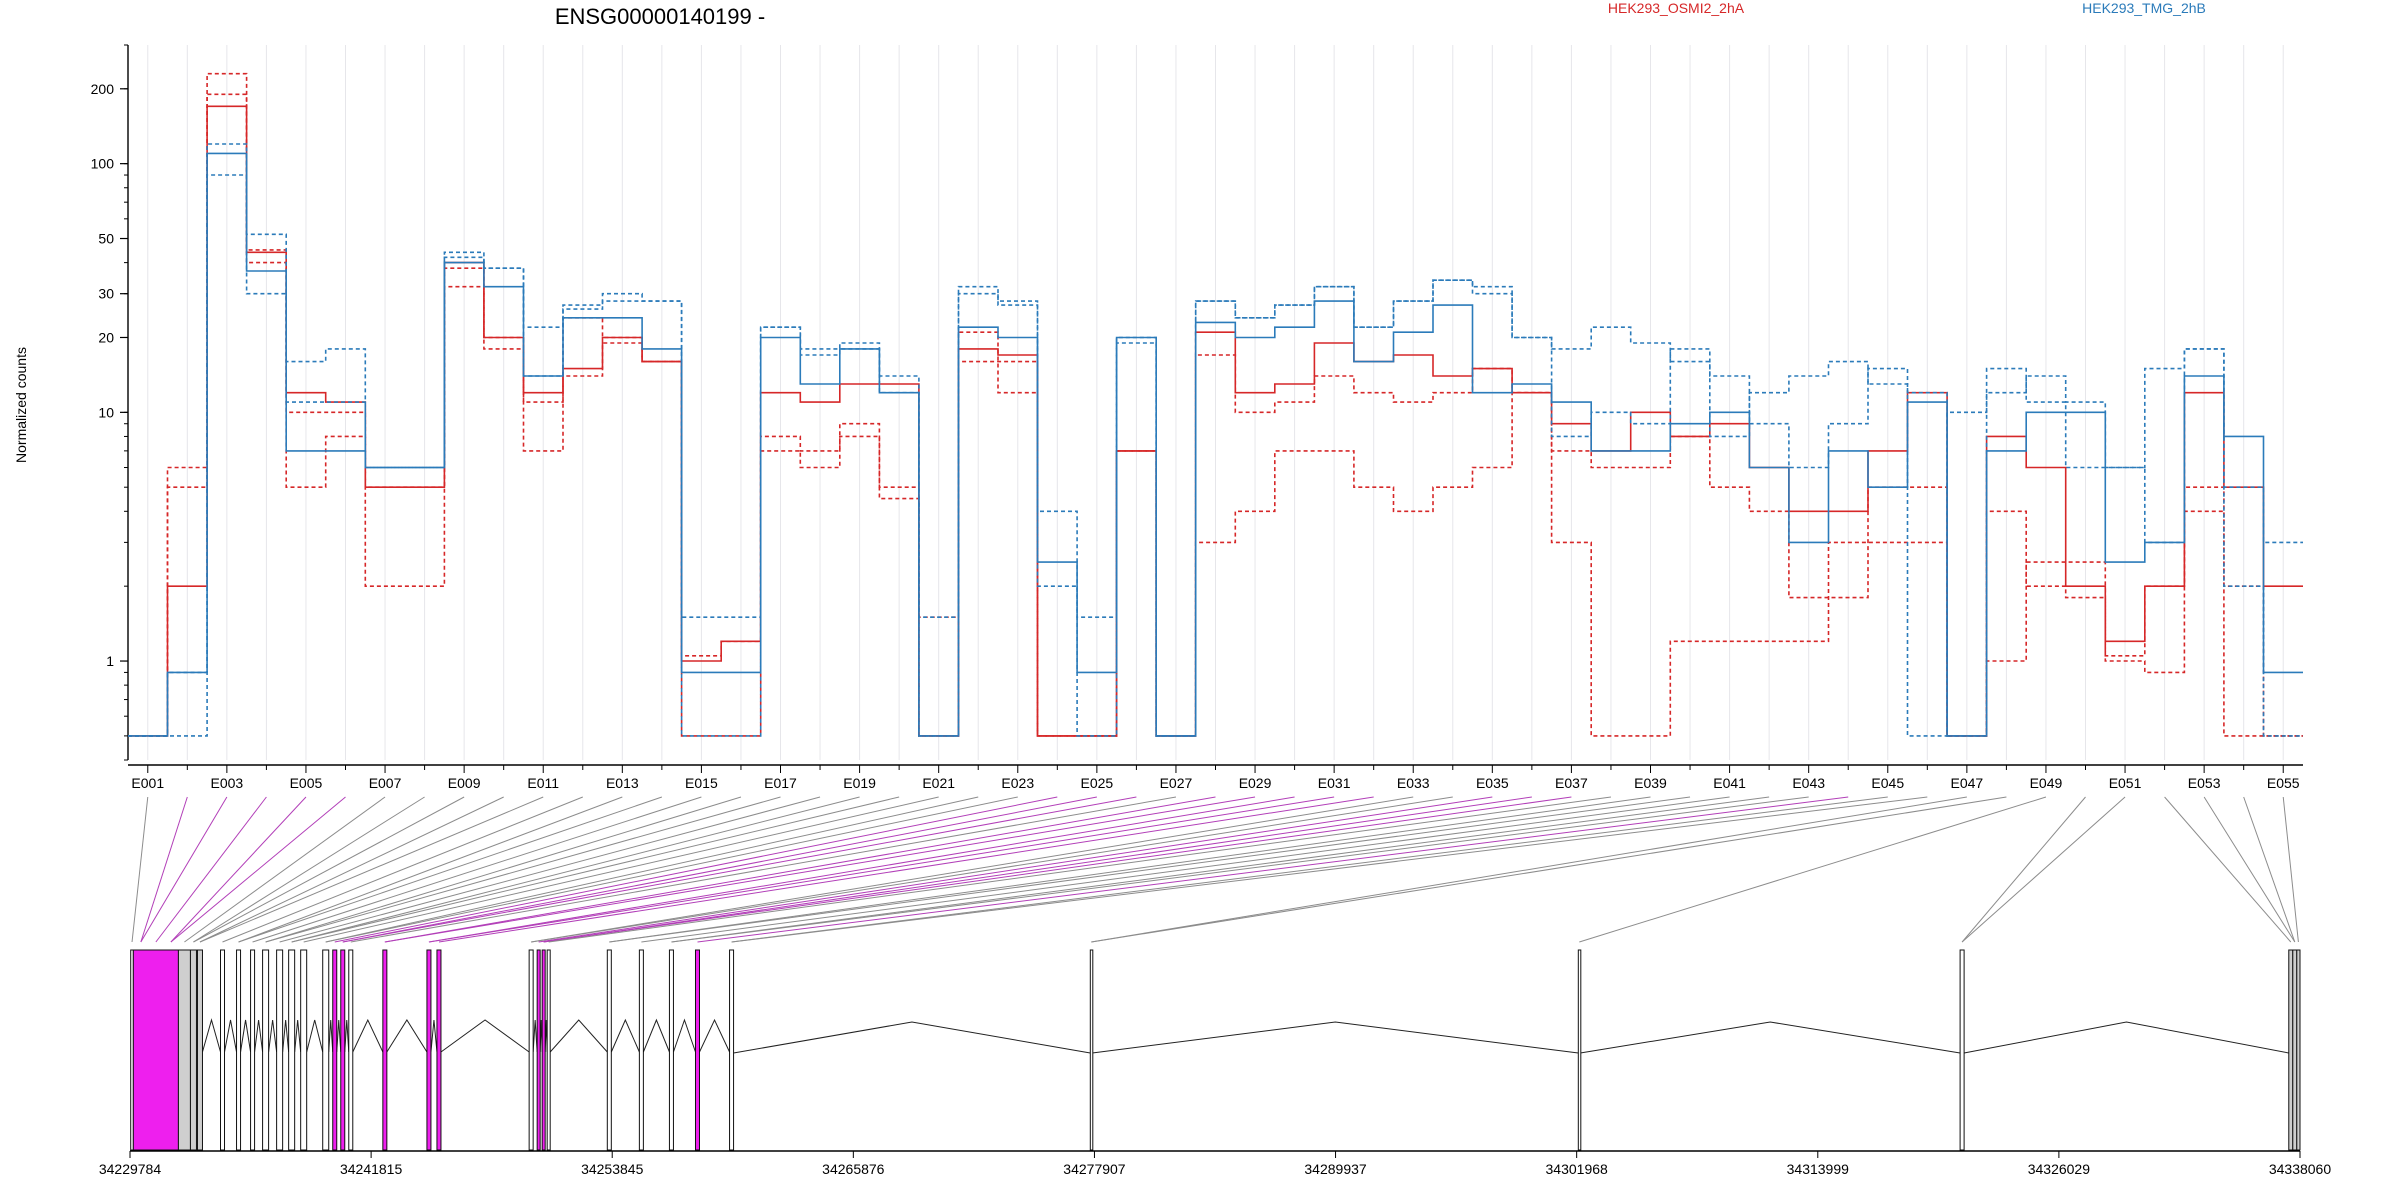 This screenshot has width=2400, height=1200. I want to click on genomic-tick-label: 34241815, so click(371, 1169).